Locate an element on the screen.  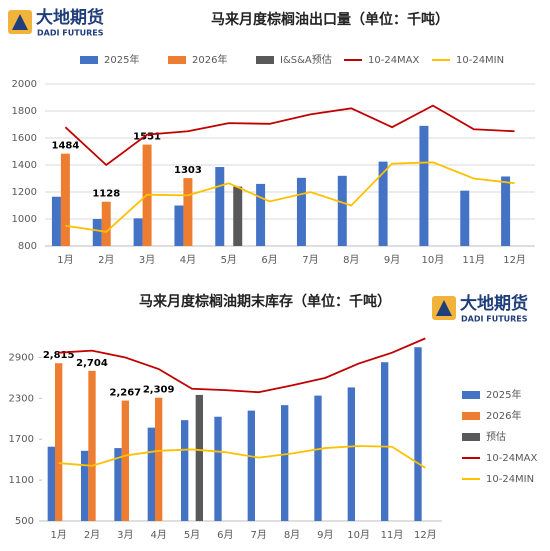
legend-label: 预估 is located at coordinates (496, 436).